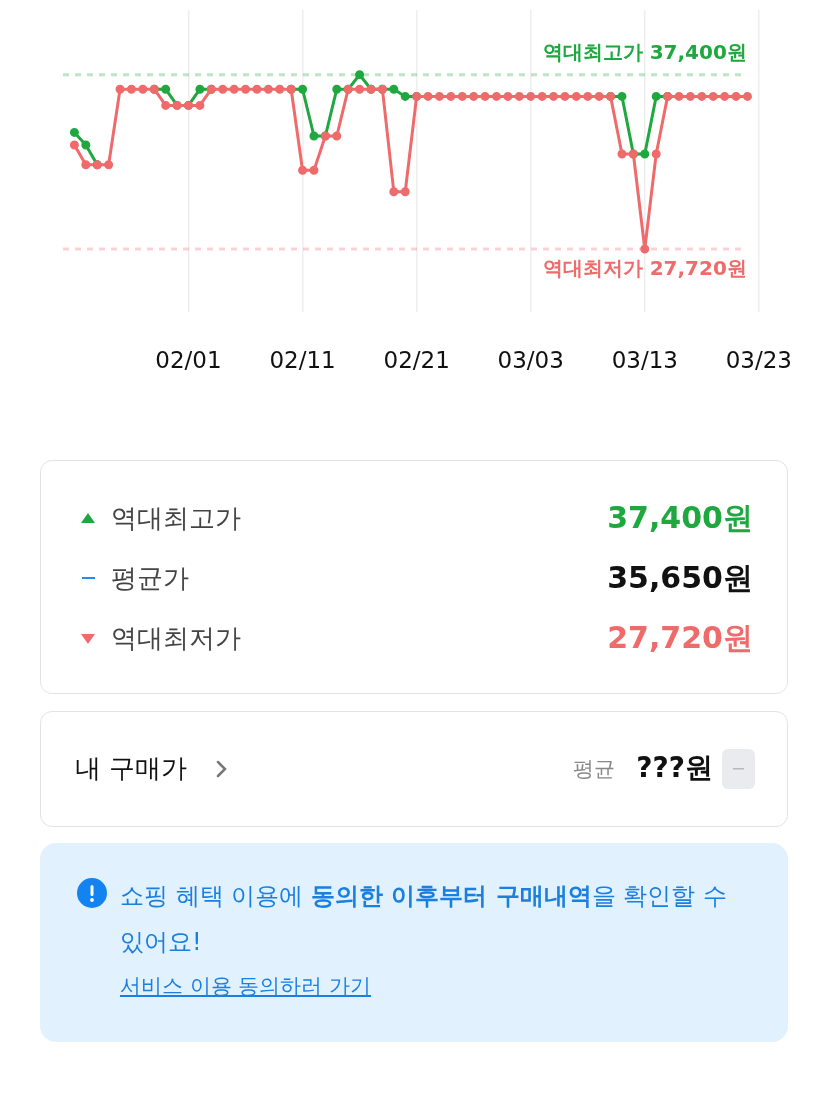  Describe the element at coordinates (176, 638) in the screenshot. I see `text: 역대최저가` at that location.